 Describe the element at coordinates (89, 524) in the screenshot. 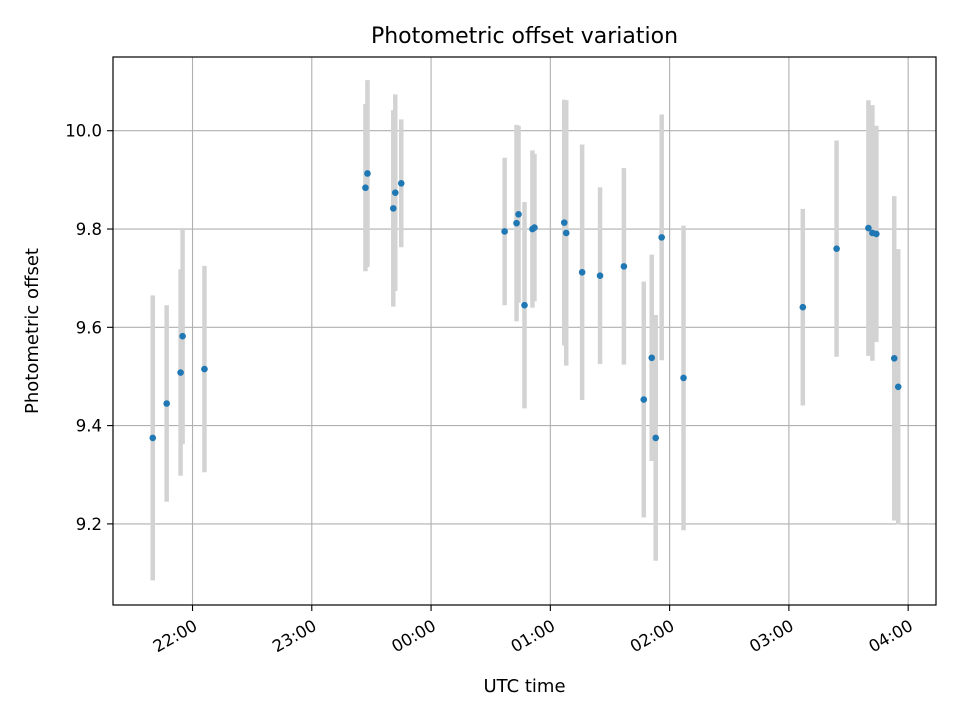

I see `y-tick-label: 9.2` at that location.